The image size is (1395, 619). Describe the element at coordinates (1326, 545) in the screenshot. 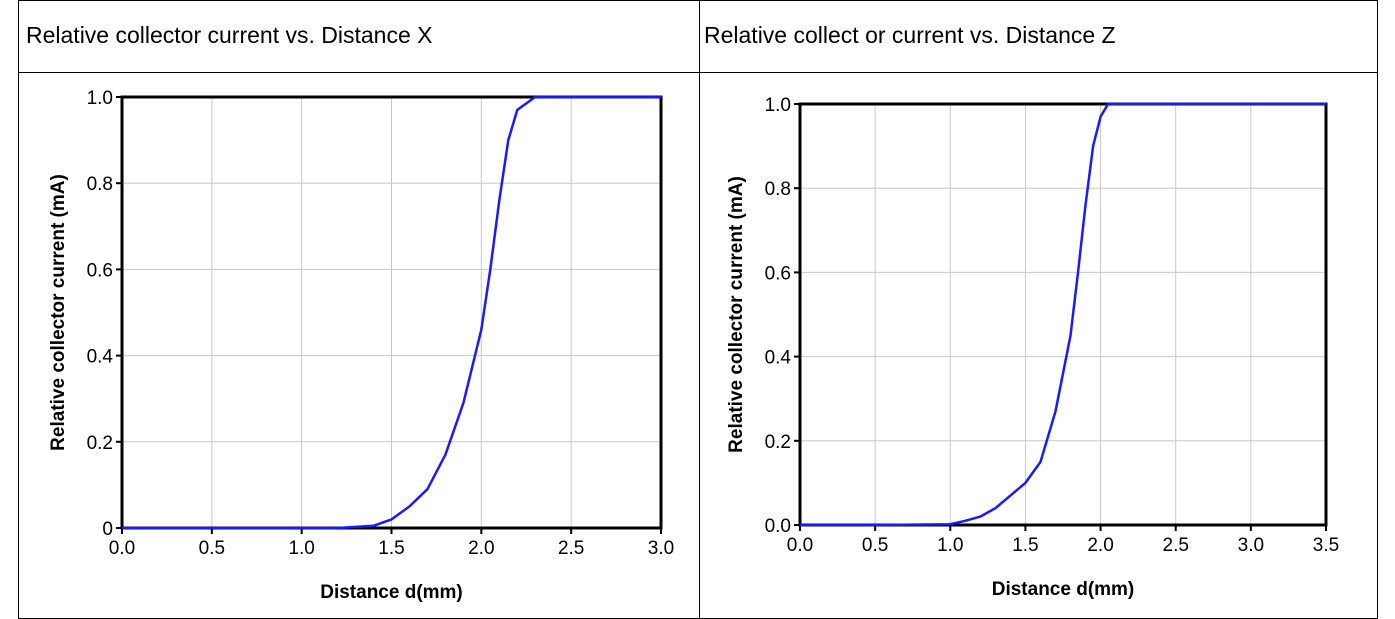

I see `x-tick-label: 3.5` at that location.